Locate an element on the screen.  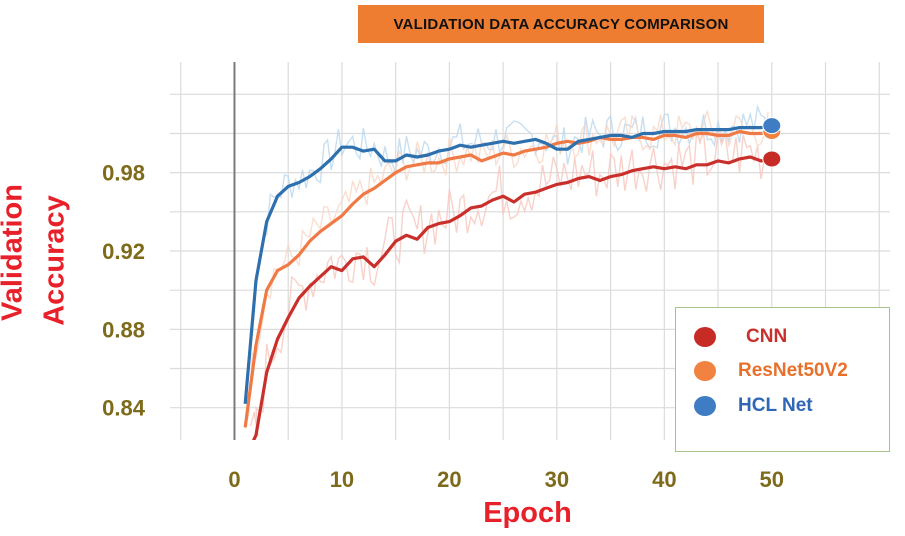
legend-label-cnn: CNN is located at coordinates (767, 336).